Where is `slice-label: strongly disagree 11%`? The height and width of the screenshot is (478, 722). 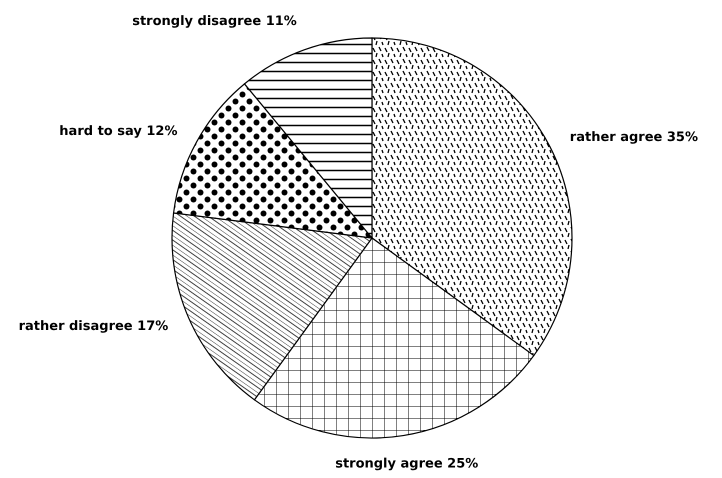
slice-label: strongly disagree 11% is located at coordinates (214, 22).